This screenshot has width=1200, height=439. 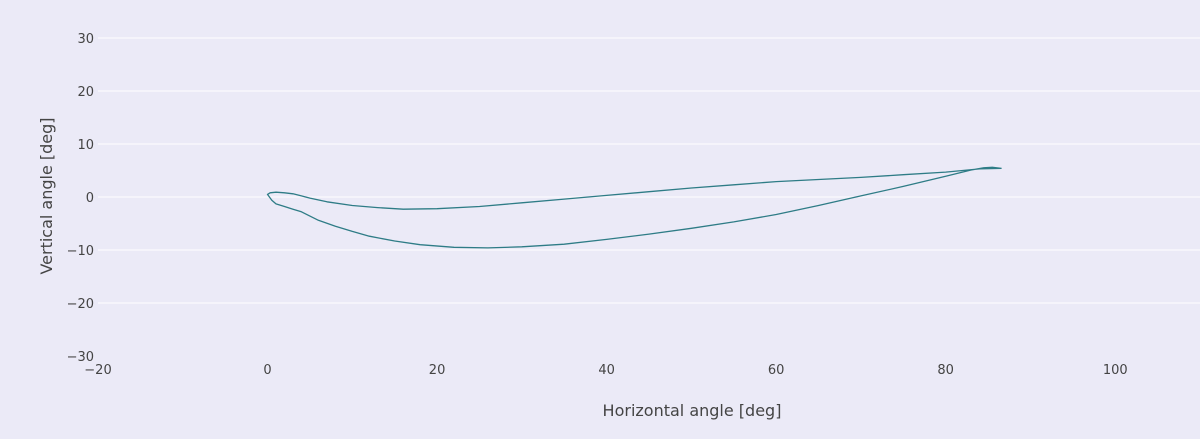 What do you see at coordinates (90, 198) in the screenshot?
I see `y-tick-label: 0` at bounding box center [90, 198].